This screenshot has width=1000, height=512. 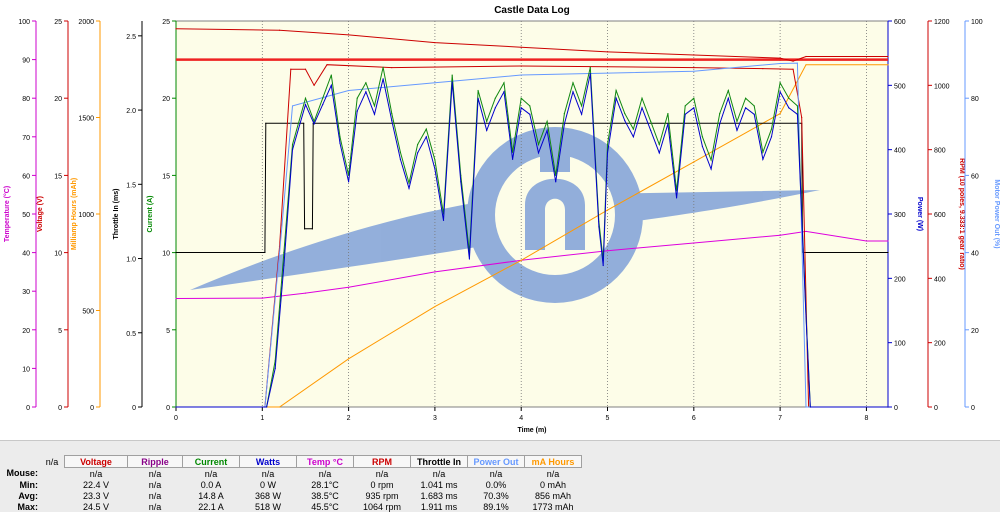 What do you see at coordinates (866, 418) in the screenshot?
I see `x-tick-label: 8` at bounding box center [866, 418].